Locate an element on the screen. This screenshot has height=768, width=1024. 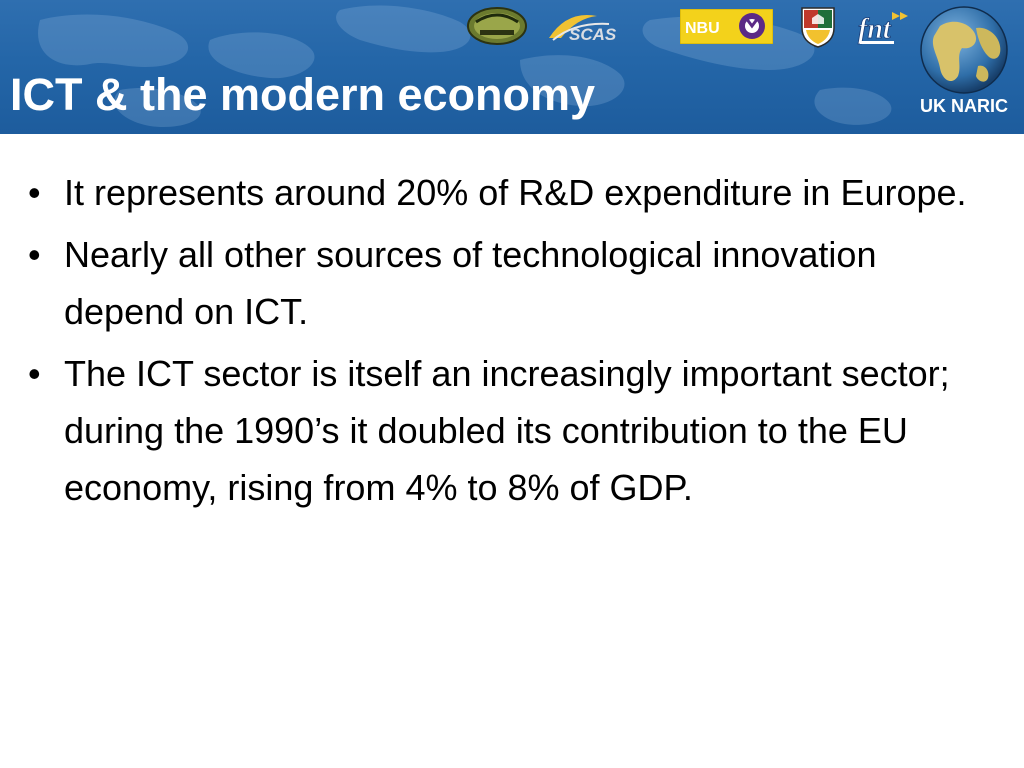
fnt-logo-text: fnt is located at coordinates (875, 29).